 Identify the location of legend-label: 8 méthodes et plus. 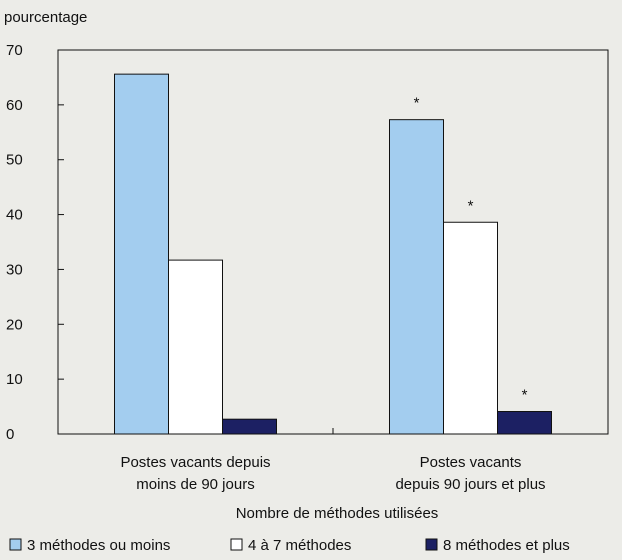
(506, 545).